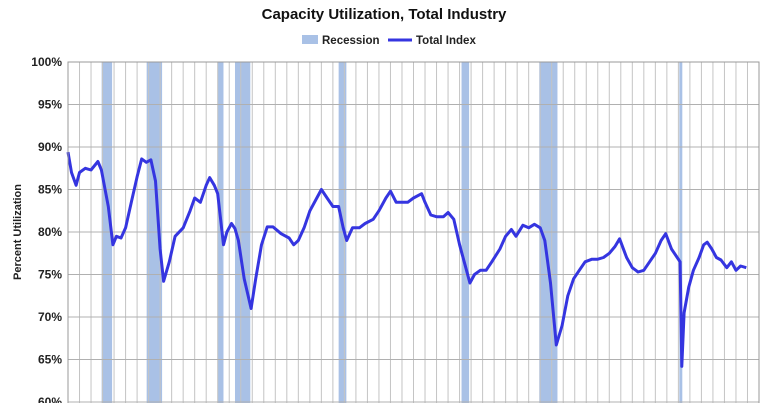  What do you see at coordinates (50, 317) in the screenshot?
I see `y-tick-label: 70%` at bounding box center [50, 317].